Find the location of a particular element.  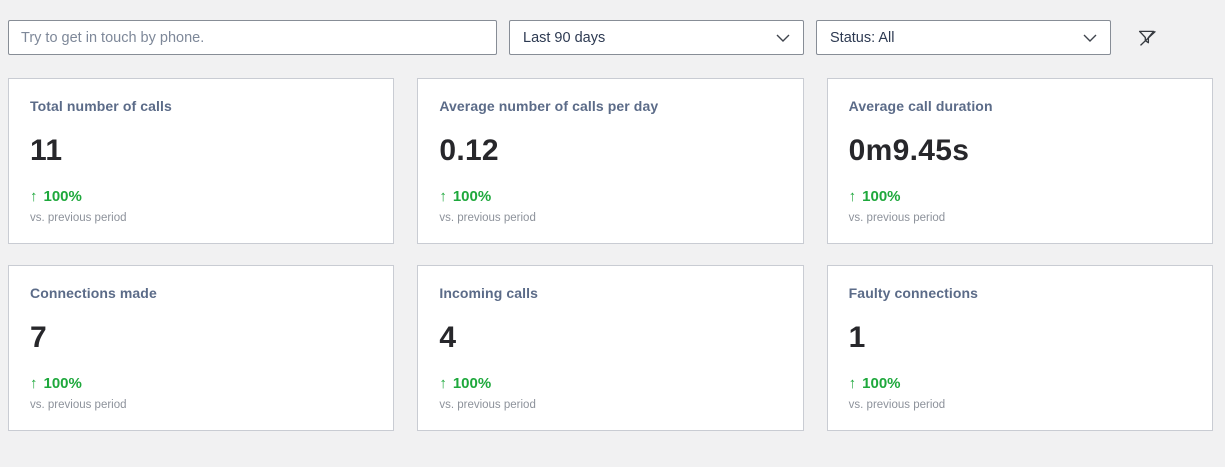

filters-toolbar: Last 90 days Status: All is located at coordinates (610, 37).